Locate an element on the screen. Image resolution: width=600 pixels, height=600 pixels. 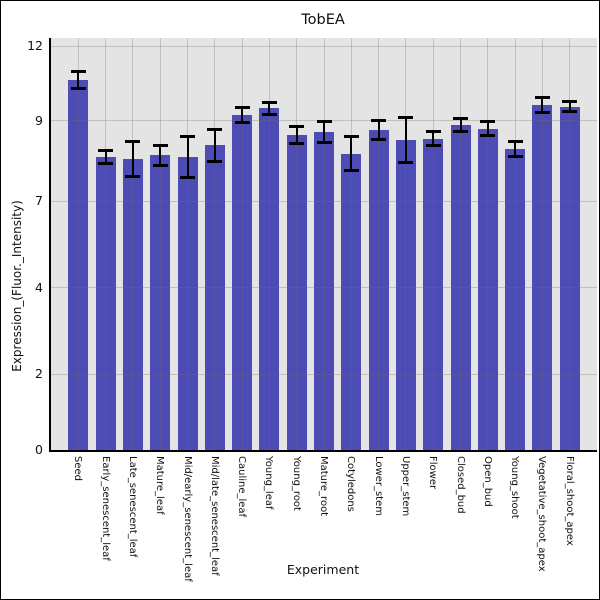
x-tick-label: Early_senescent_leaf is located at coordinates (105, 508).